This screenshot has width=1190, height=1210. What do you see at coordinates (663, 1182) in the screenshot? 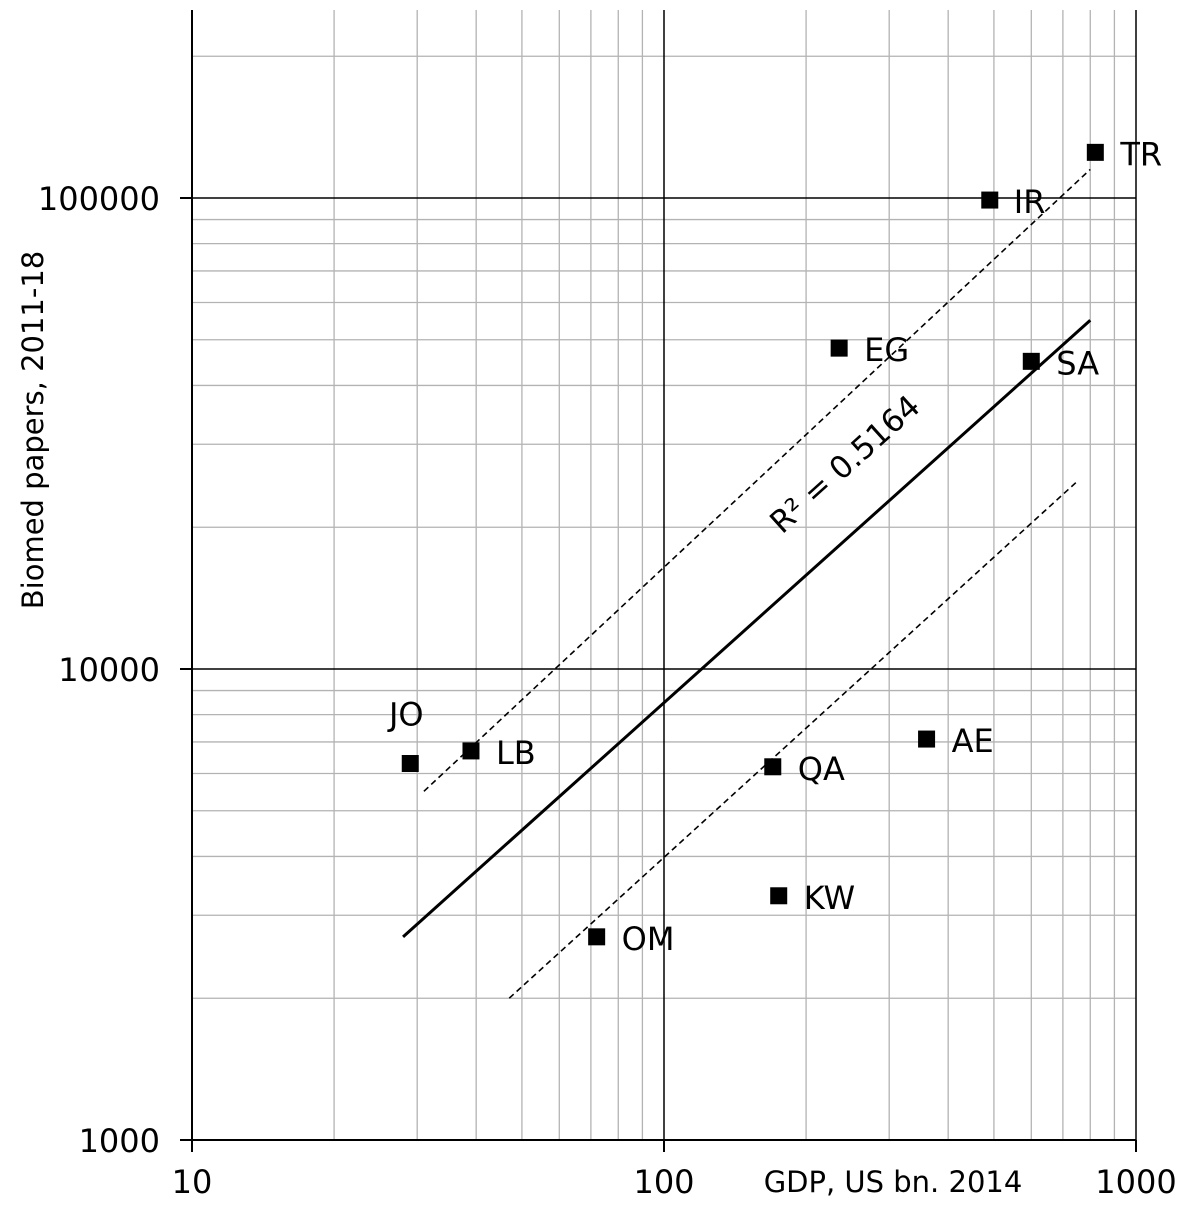
I see `x-tick-label: 100` at bounding box center [663, 1182].